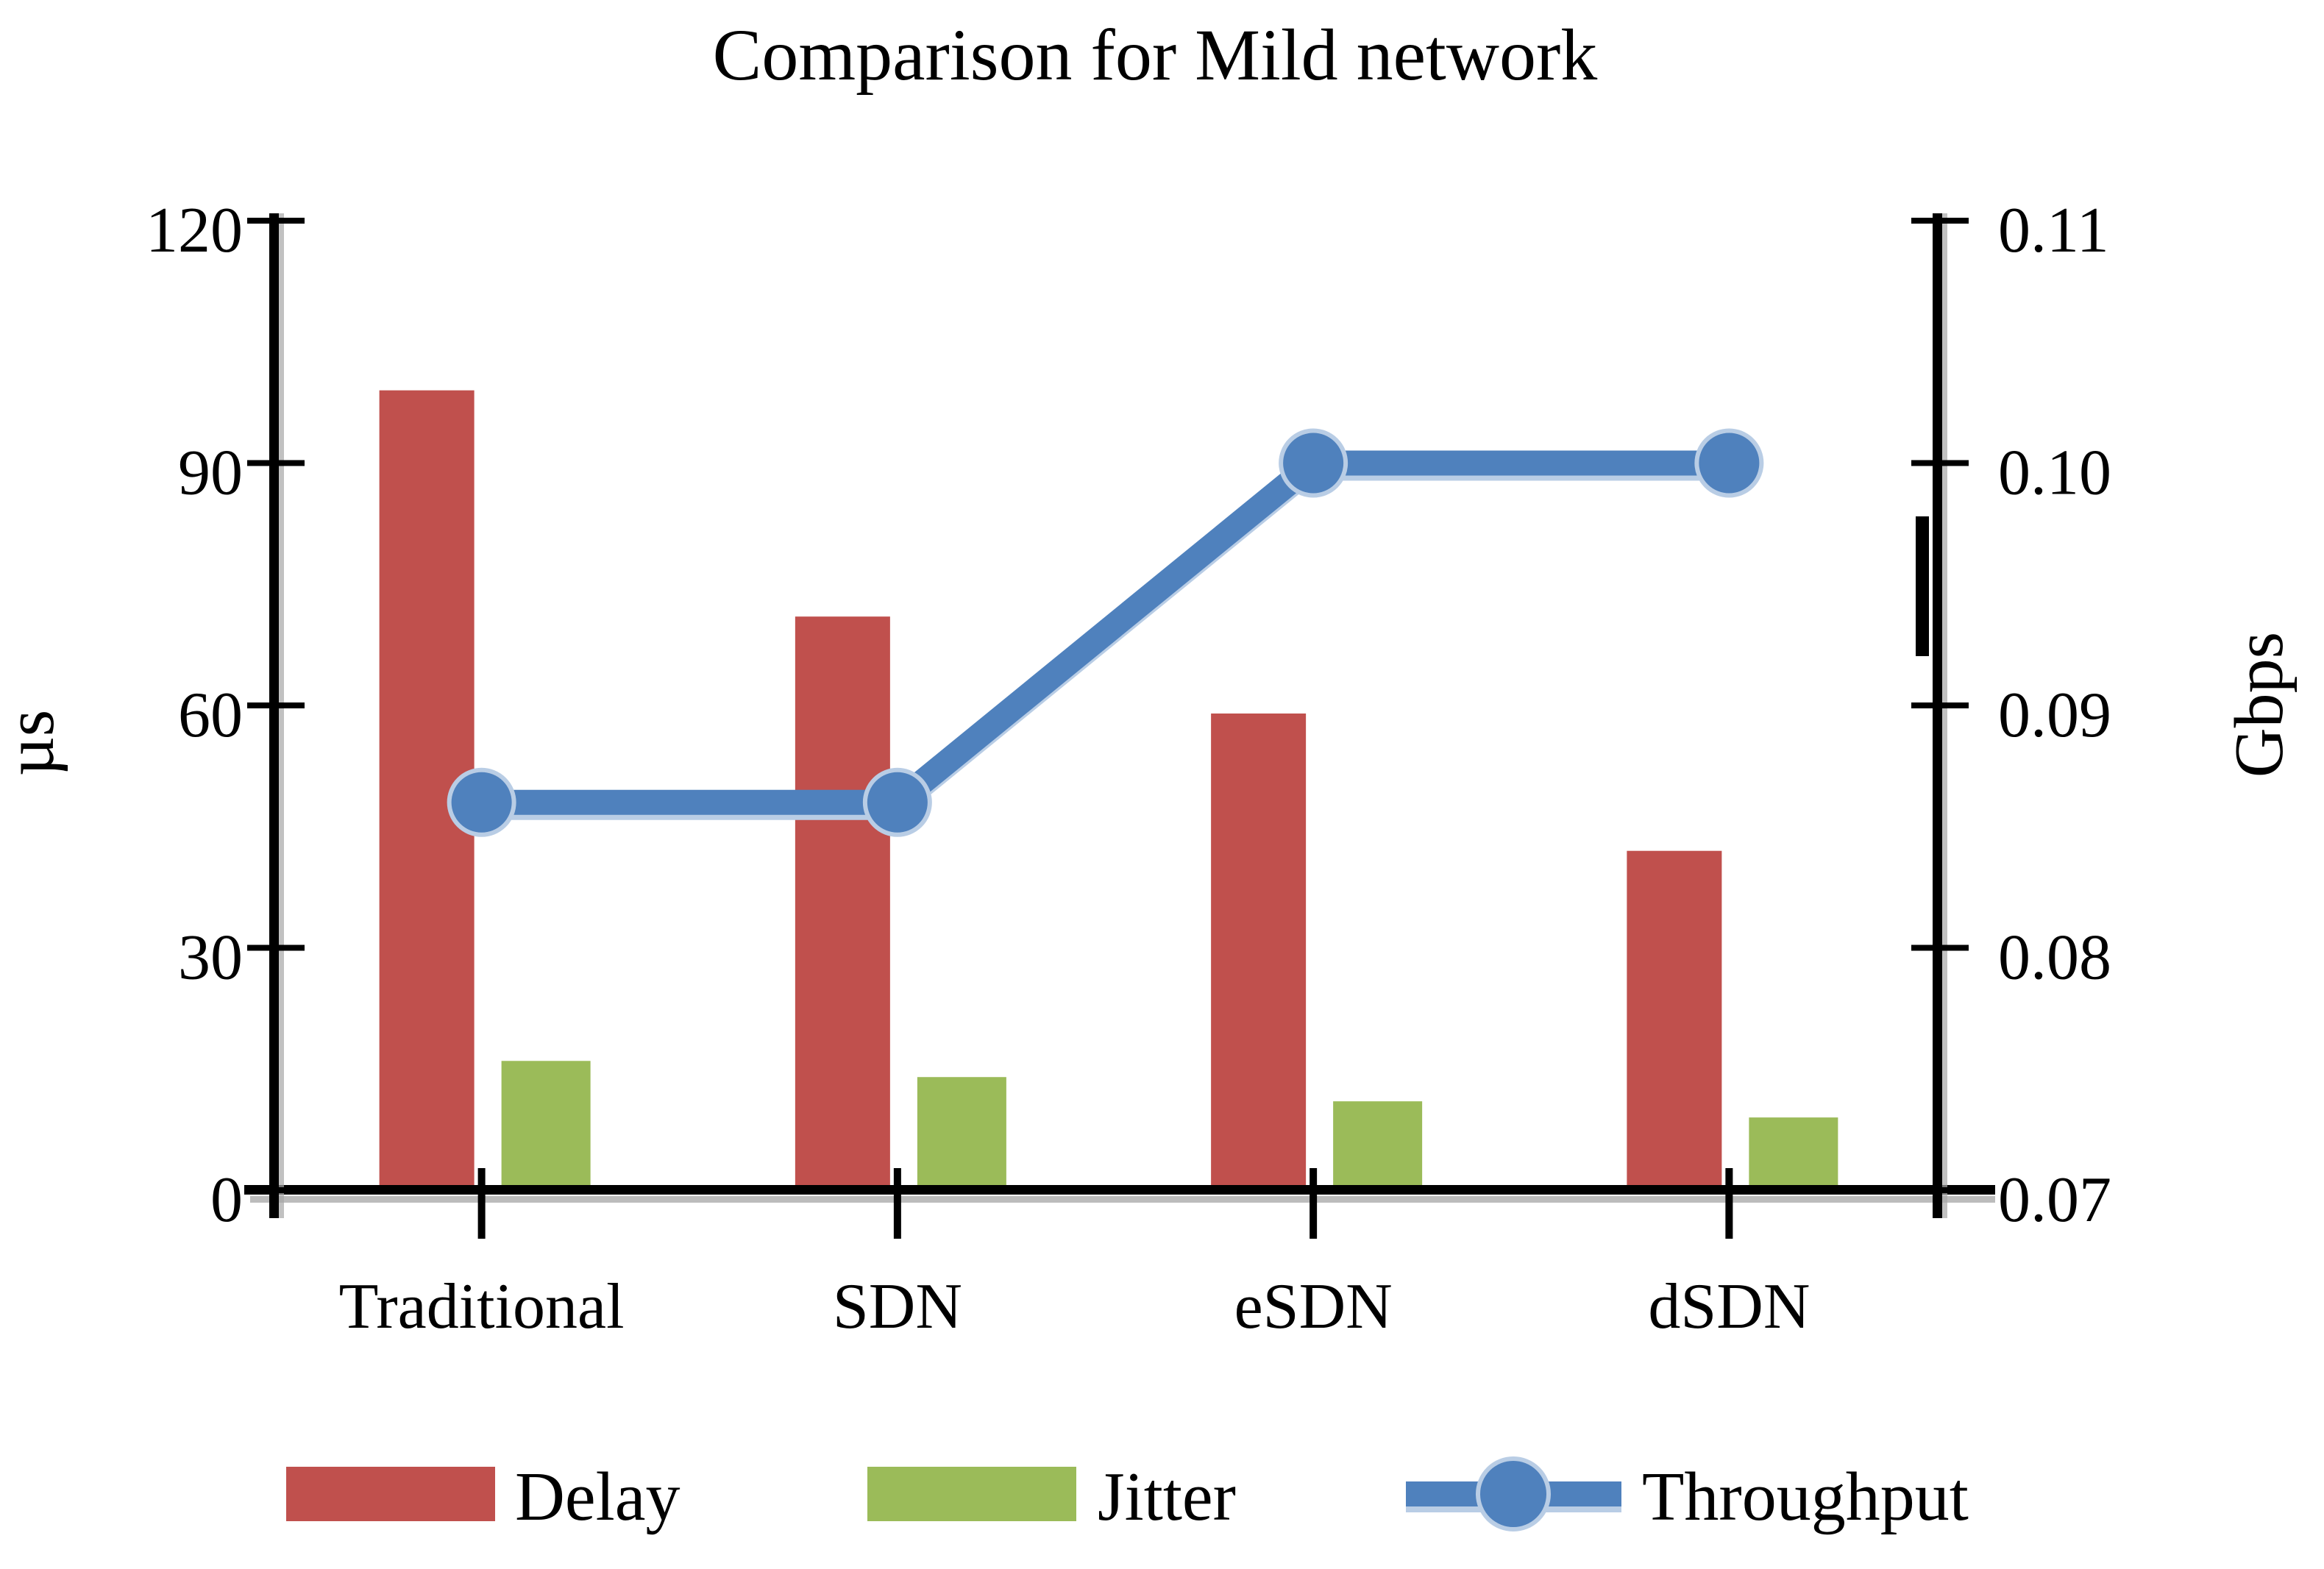 This screenshot has height=1569, width=2324. I want to click on left-axis-tick-label-90: 90, so click(210, 473).